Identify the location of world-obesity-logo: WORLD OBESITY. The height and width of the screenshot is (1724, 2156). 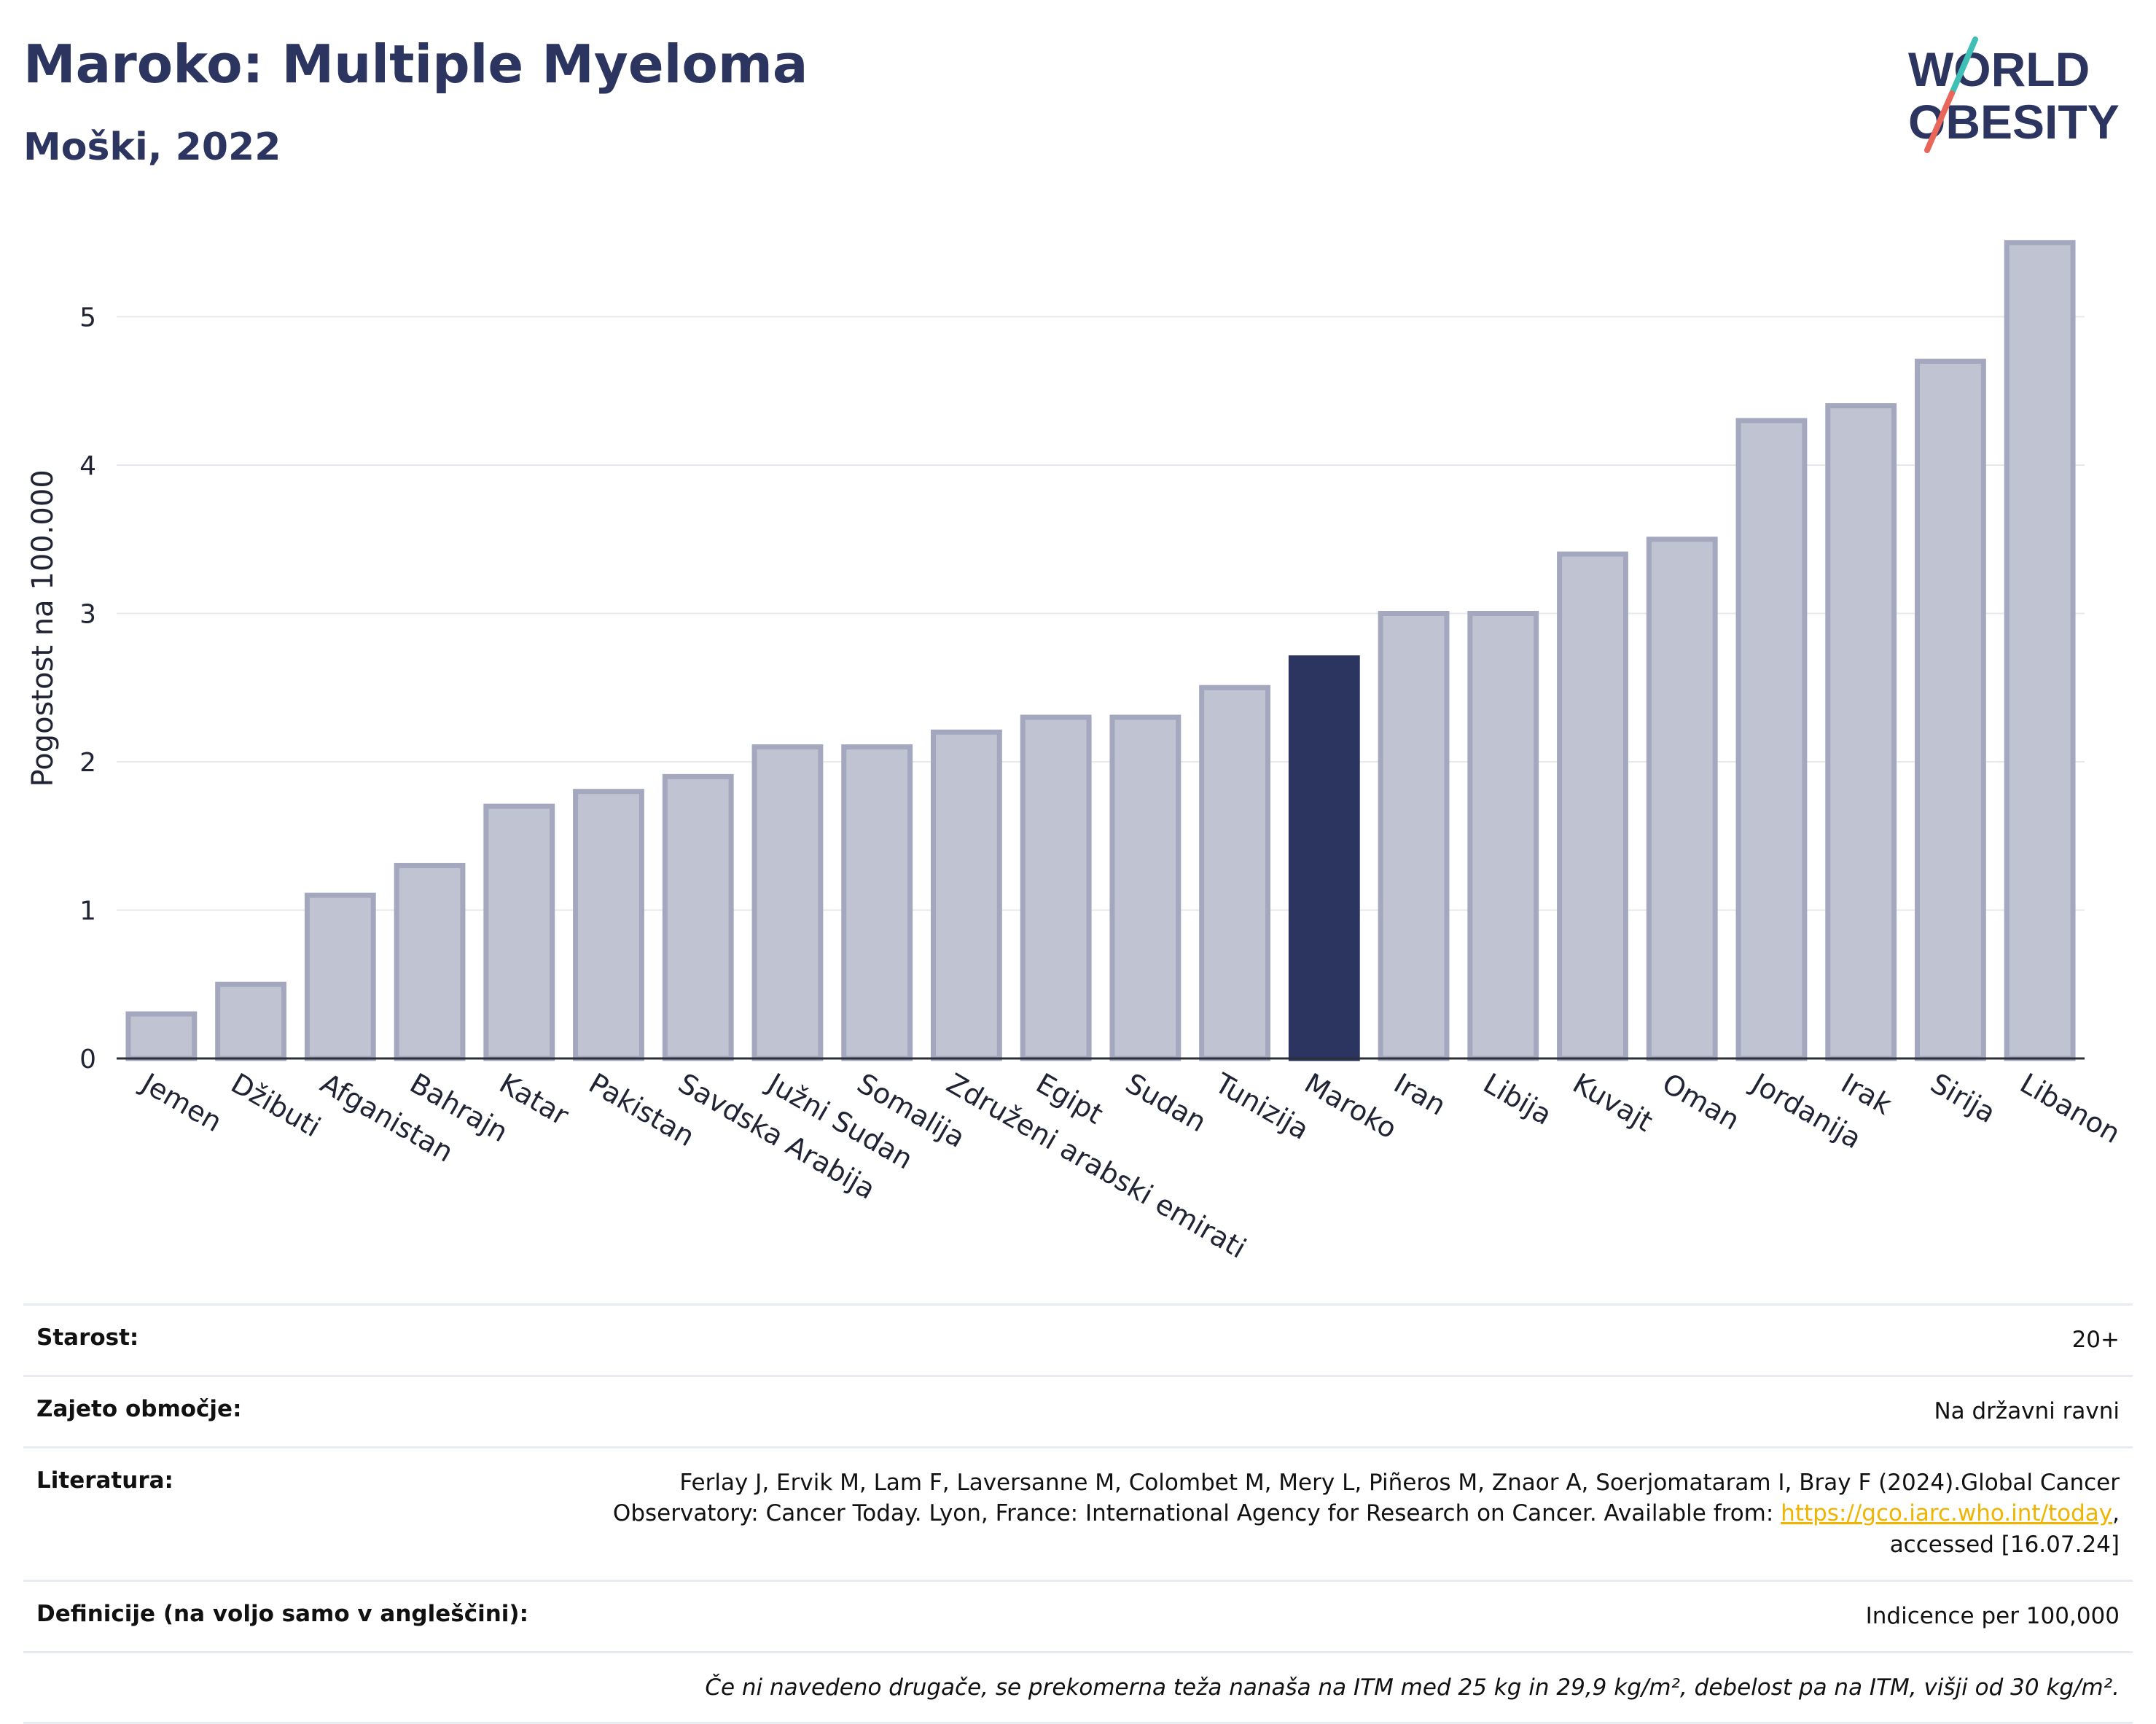
(2014, 94).